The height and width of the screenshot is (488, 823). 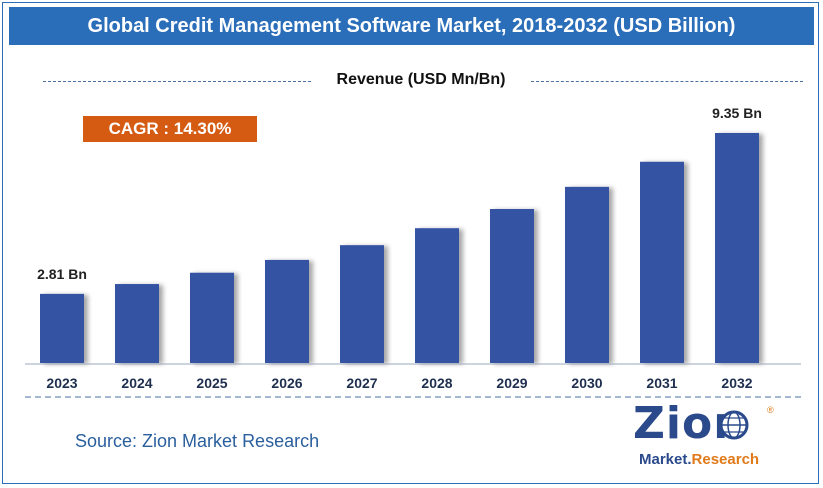 I want to click on bar-2028, so click(x=437, y=295).